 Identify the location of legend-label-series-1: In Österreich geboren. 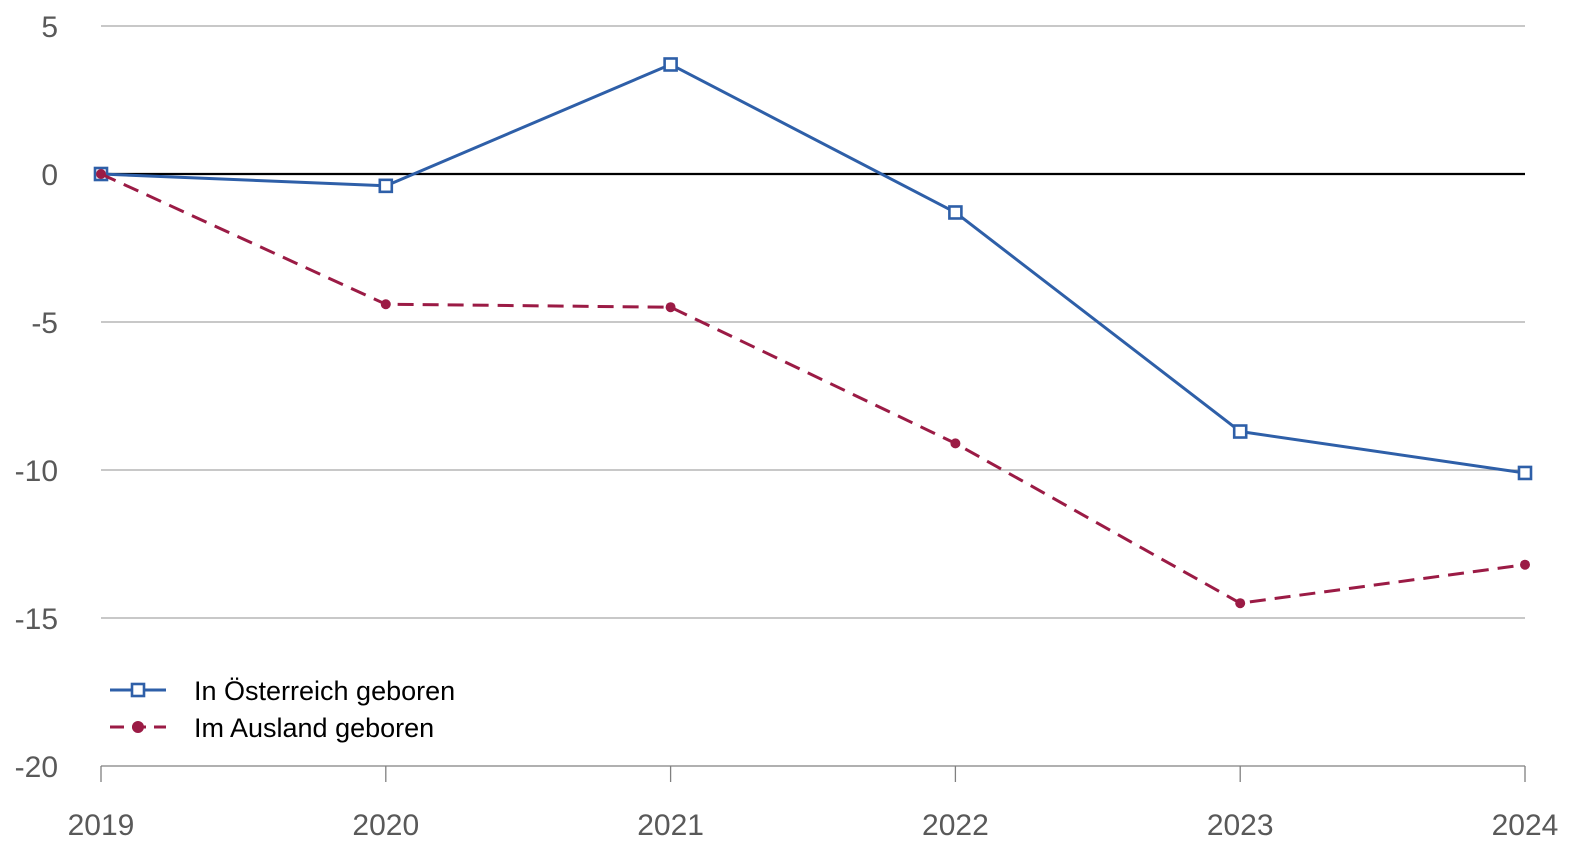
(324, 691).